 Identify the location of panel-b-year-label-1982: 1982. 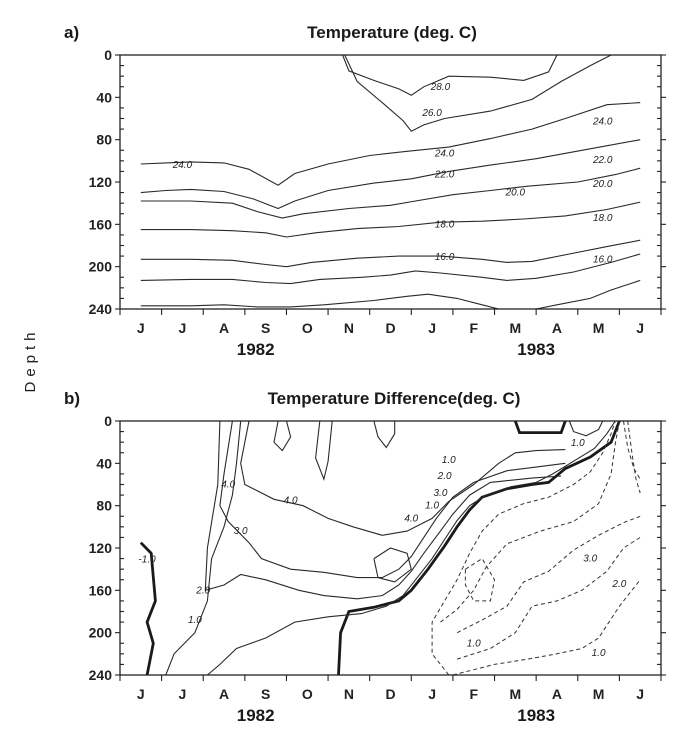
(256, 715).